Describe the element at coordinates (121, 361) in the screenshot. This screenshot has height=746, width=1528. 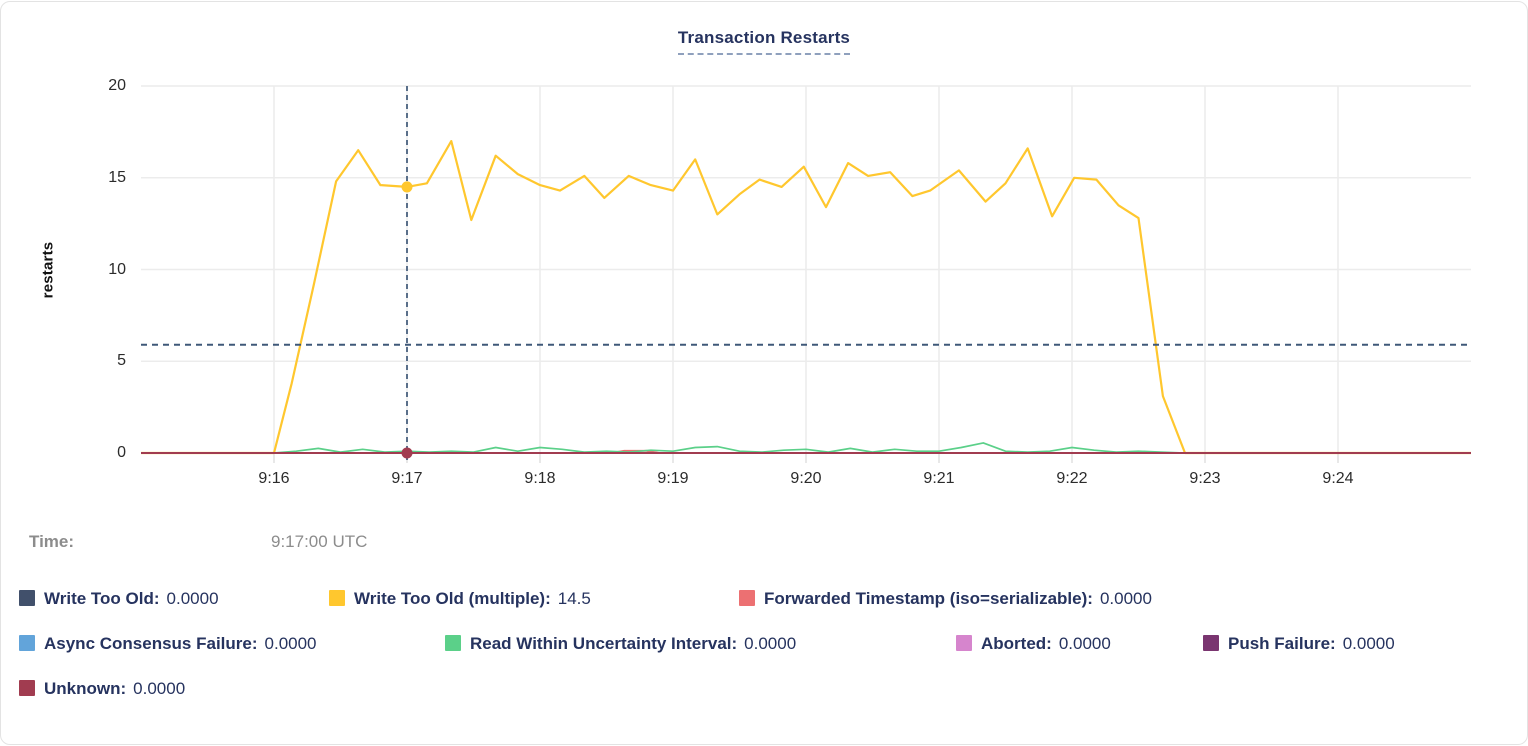
I see `y-axis-tick-label: 5` at that location.